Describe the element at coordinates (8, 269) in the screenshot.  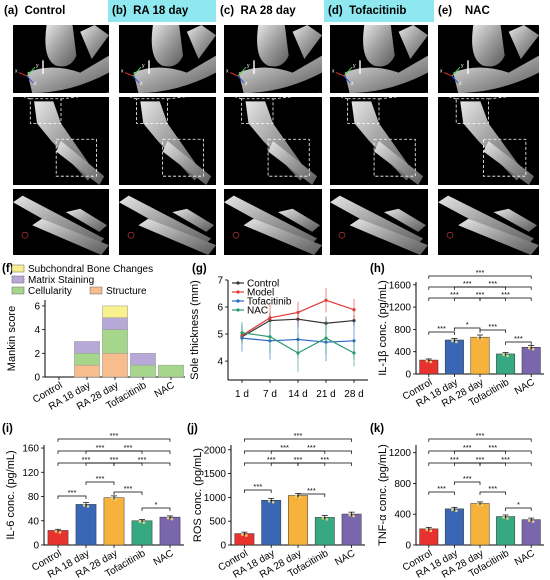
I see `panel-label: (f)` at that location.